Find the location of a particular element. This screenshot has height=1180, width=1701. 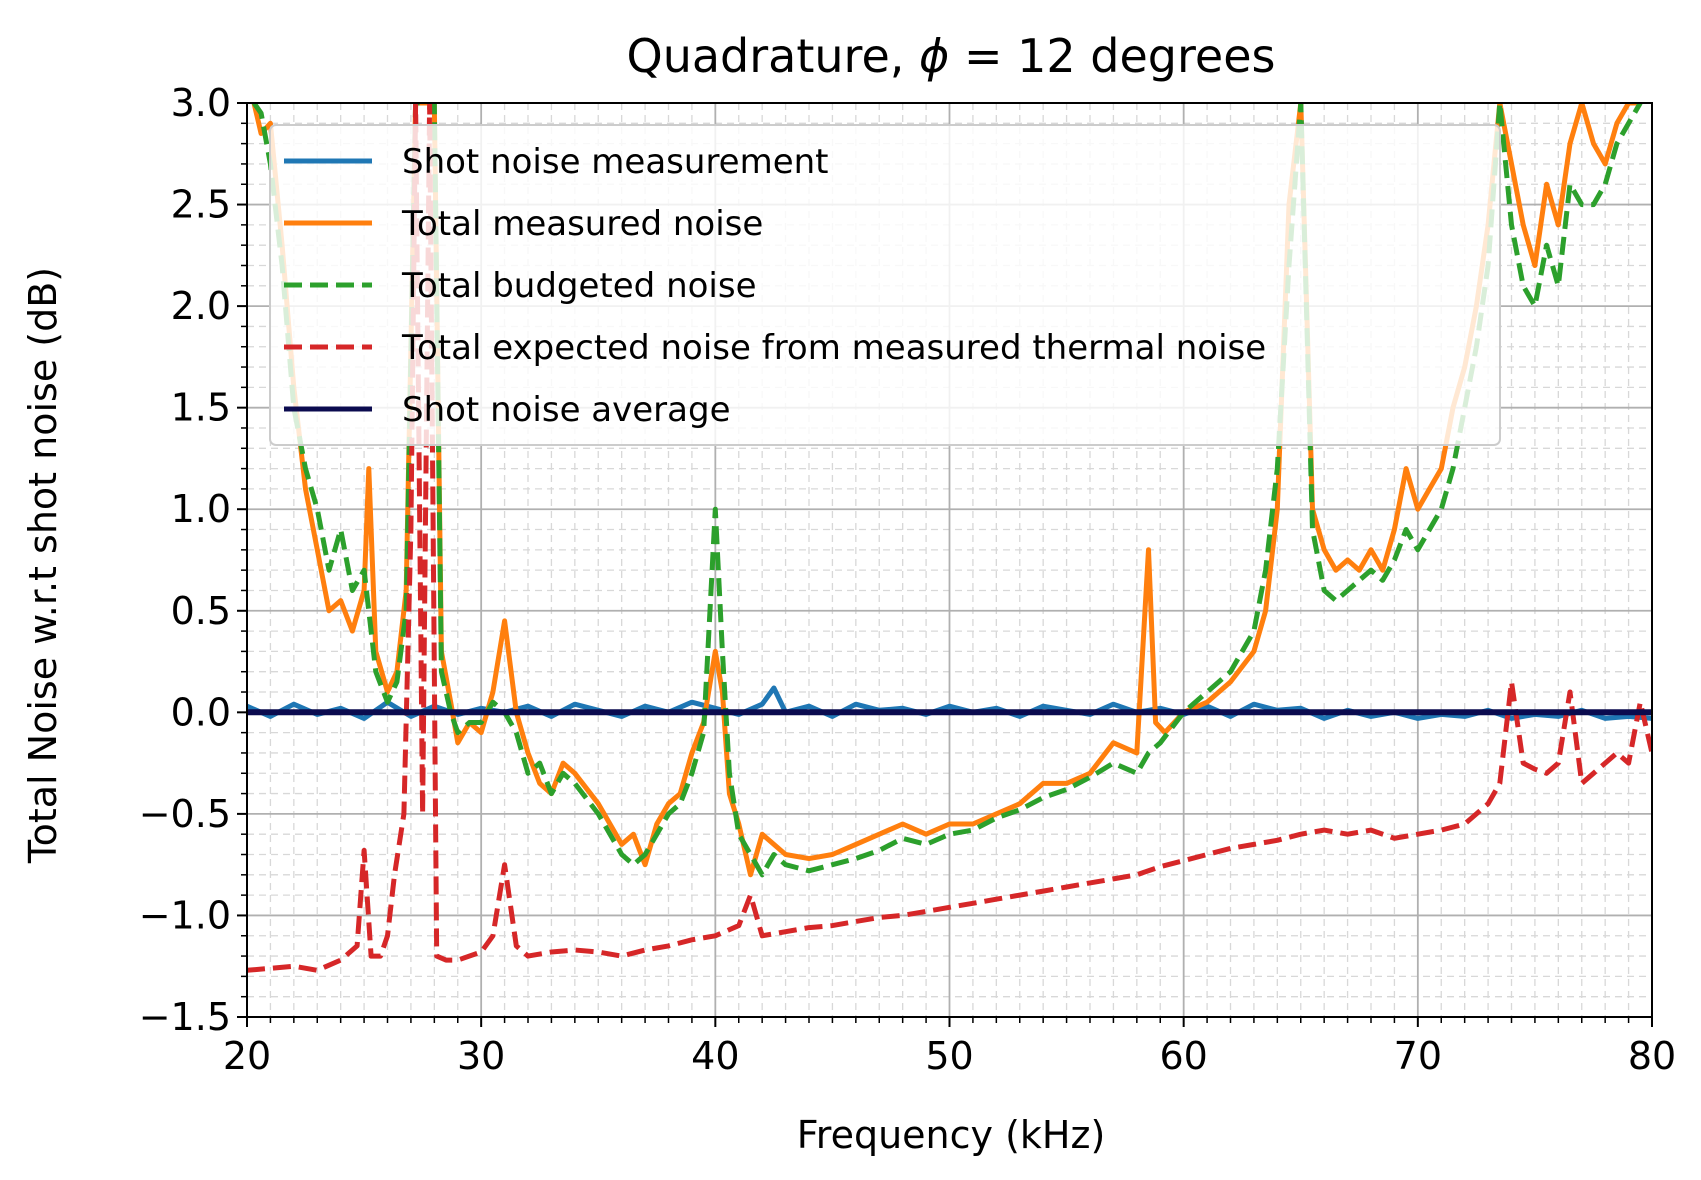

y-tick-label: 0.0 is located at coordinates (201, 712).